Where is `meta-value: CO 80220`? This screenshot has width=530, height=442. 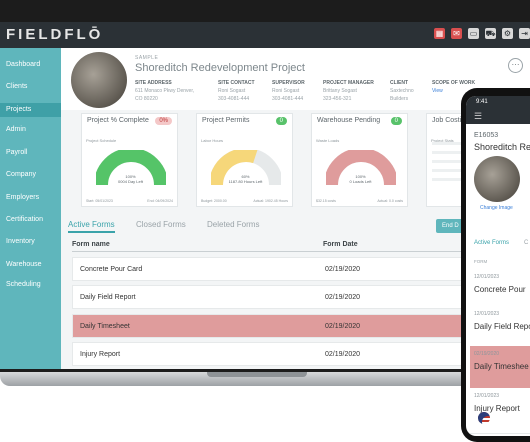
meta-value: CO 80220 is located at coordinates (146, 99).